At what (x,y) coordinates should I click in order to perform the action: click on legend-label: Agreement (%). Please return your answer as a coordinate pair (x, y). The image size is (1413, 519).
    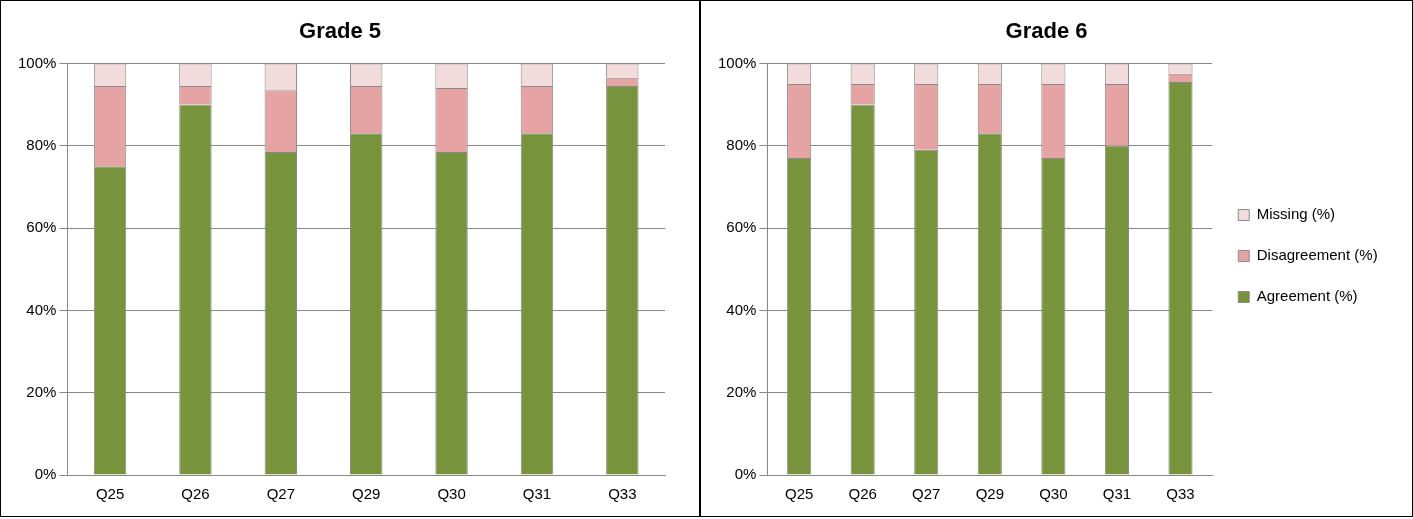
    Looking at the image, I should click on (1307, 296).